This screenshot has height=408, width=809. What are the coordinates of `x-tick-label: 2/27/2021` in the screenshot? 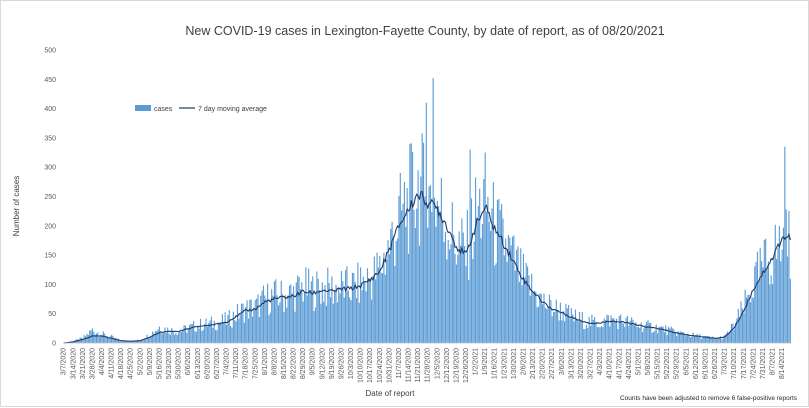 It's located at (552, 363).